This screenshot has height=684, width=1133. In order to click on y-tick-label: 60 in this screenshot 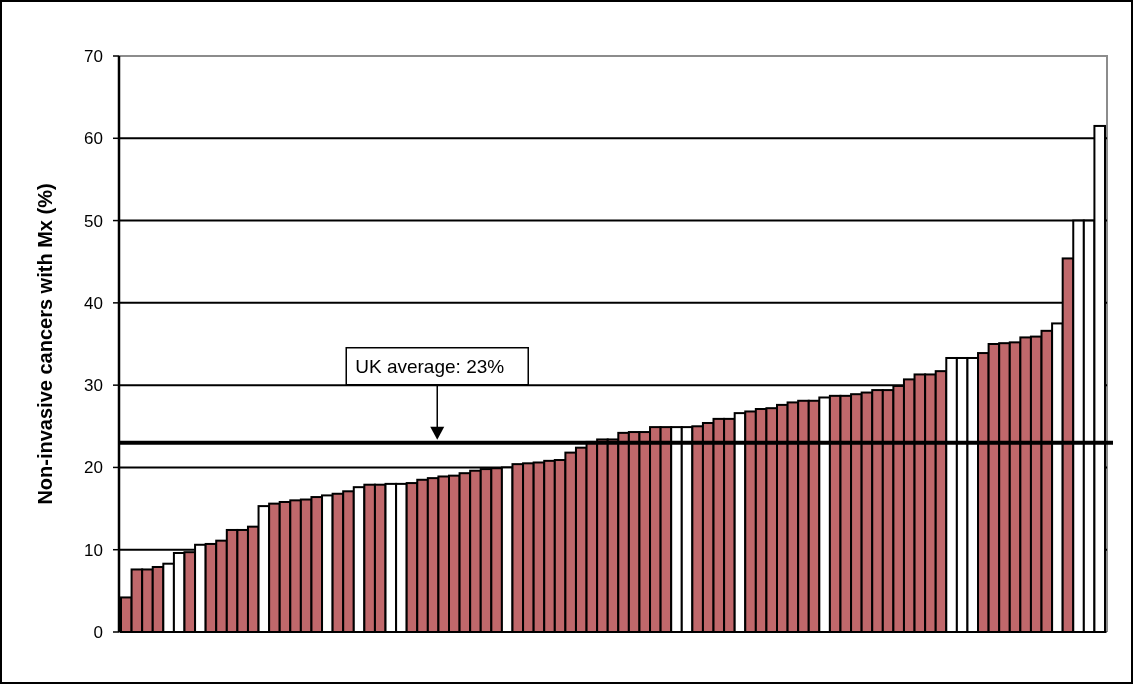, I will do `click(93, 139)`.